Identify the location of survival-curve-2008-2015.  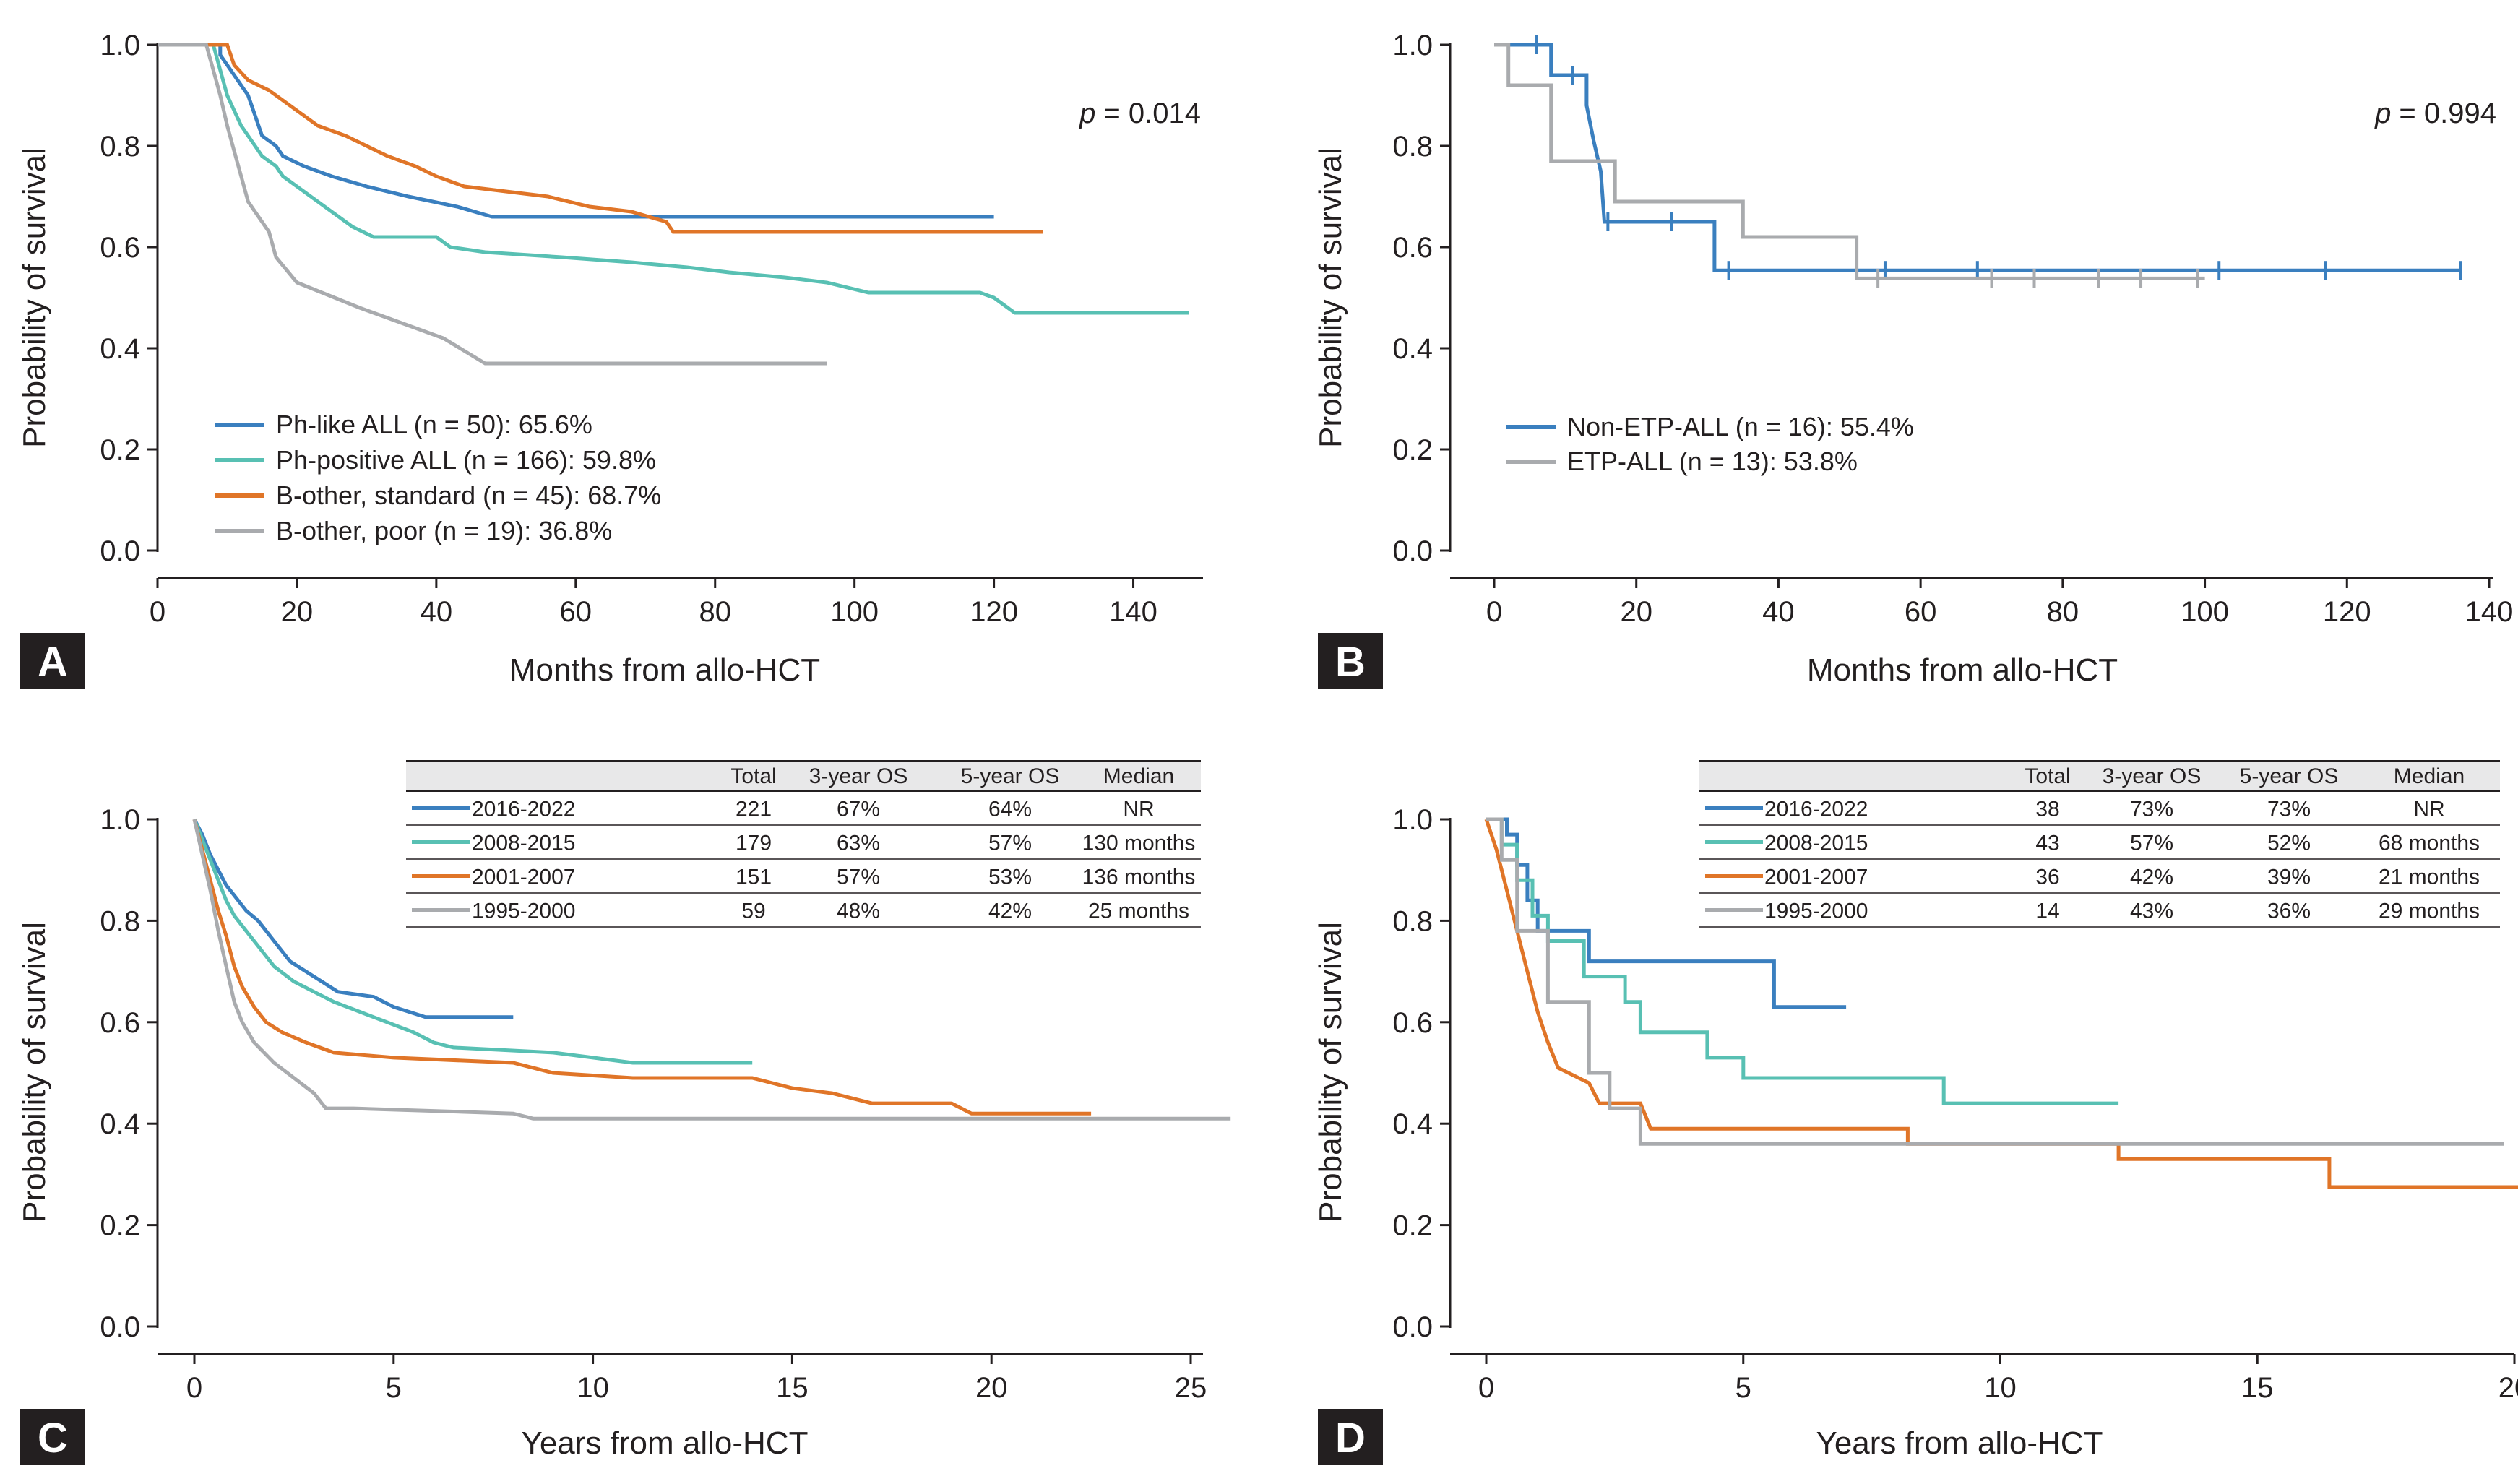
(472, 942).